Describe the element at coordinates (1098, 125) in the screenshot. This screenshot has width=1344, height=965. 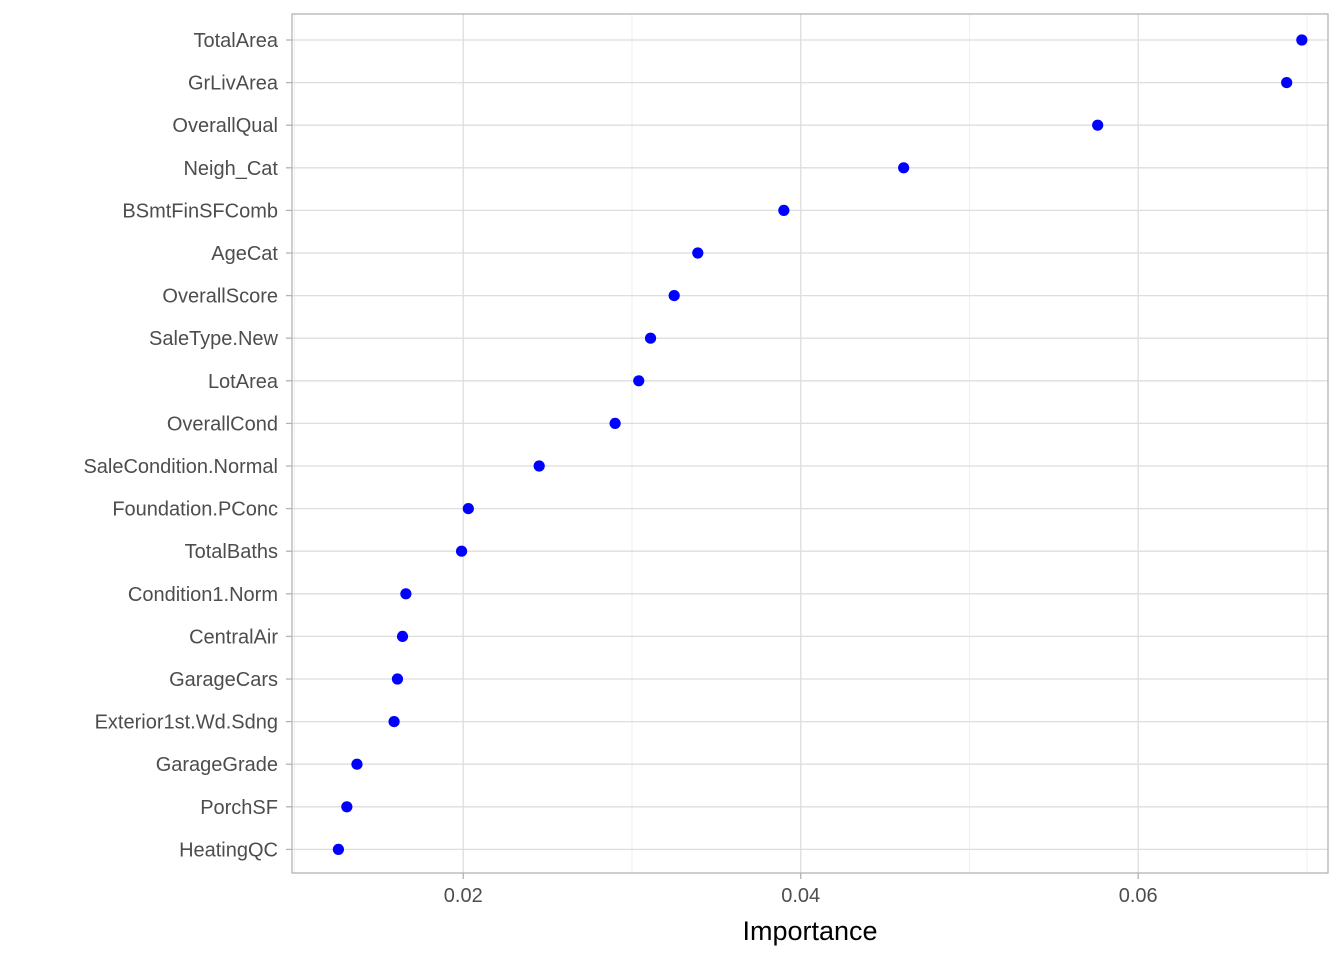
I see `data-point-overallqual` at that location.